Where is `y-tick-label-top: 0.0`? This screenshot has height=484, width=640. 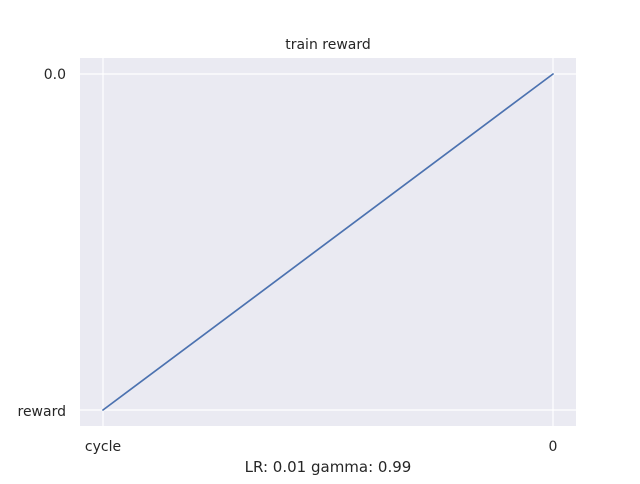
y-tick-label-top: 0.0 is located at coordinates (55, 75).